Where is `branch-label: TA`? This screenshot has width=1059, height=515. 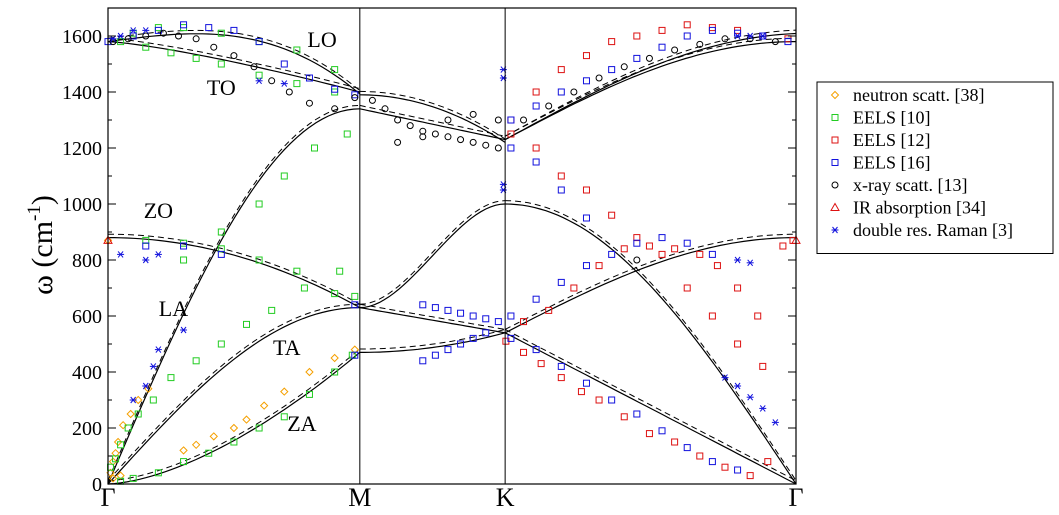
branch-label: TA is located at coordinates (287, 347).